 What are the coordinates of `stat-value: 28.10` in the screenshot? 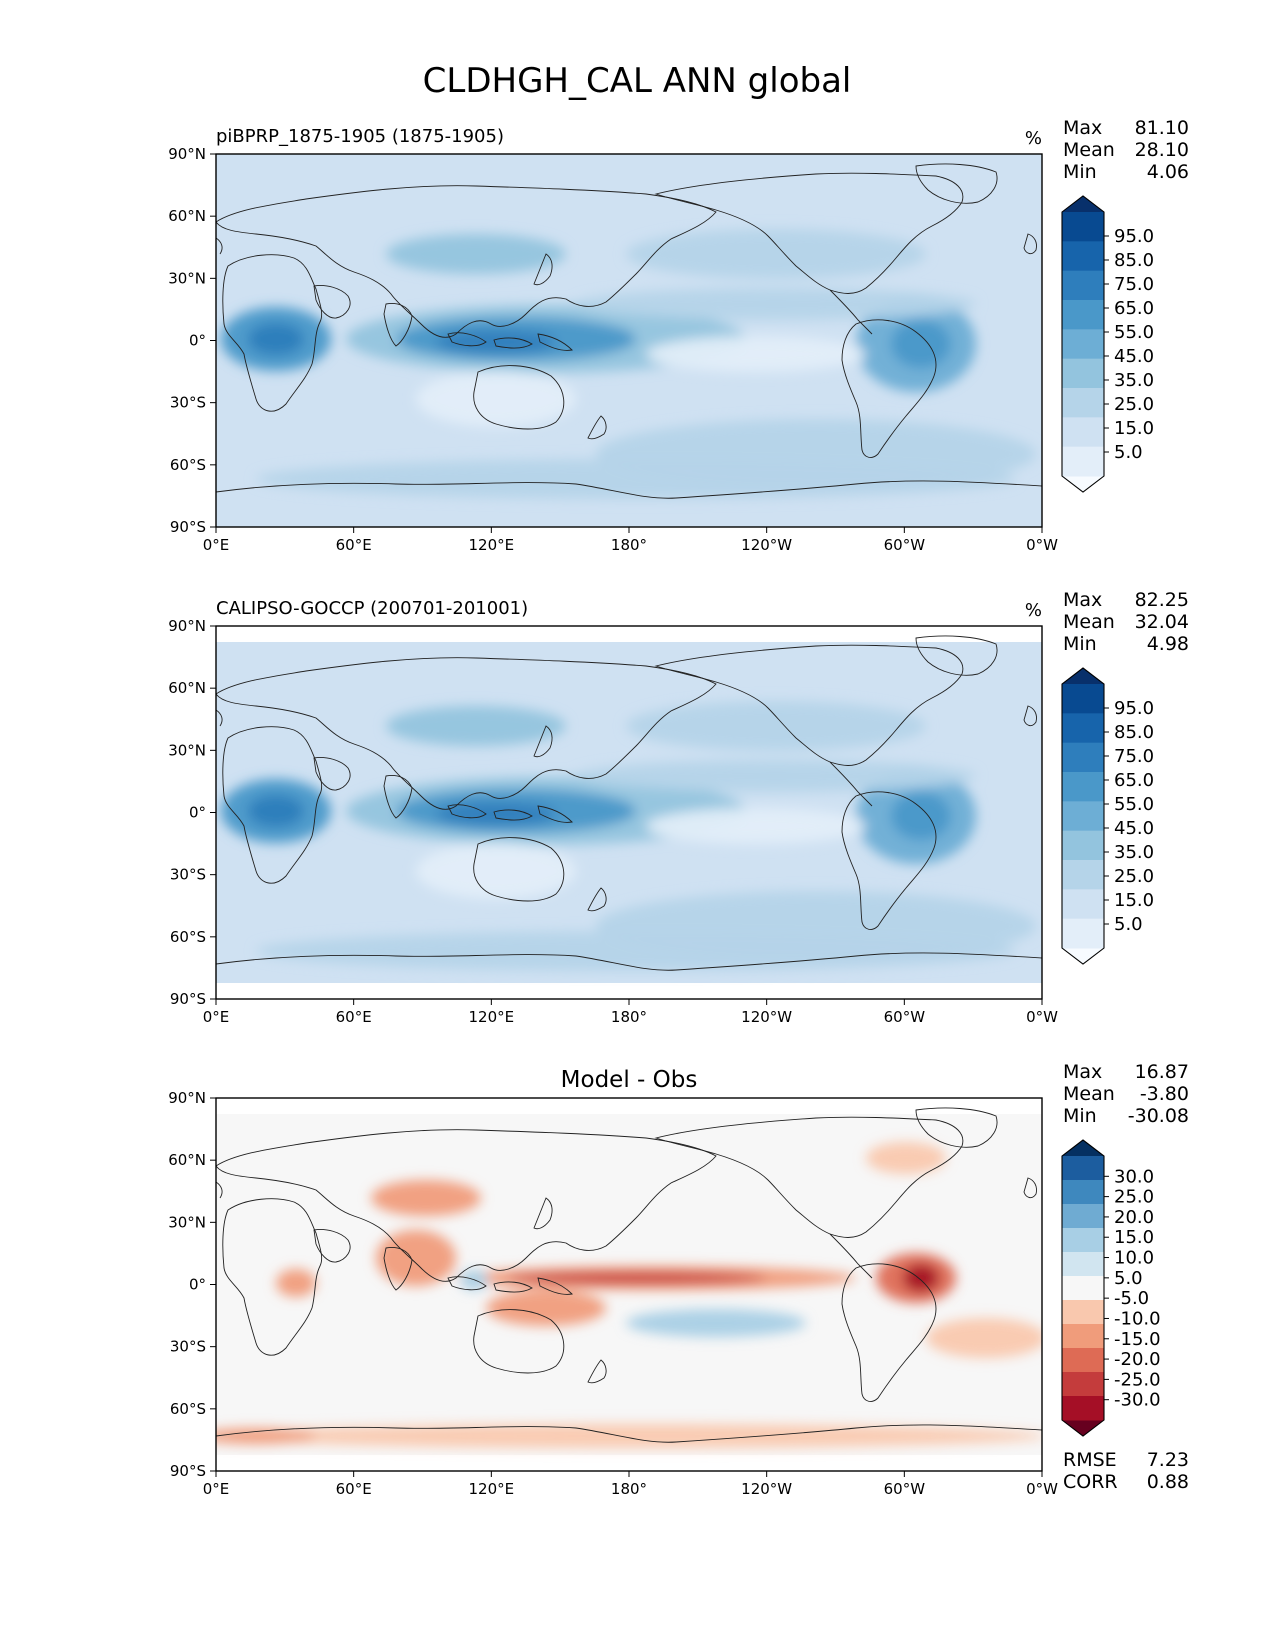 It's located at (1162, 150).